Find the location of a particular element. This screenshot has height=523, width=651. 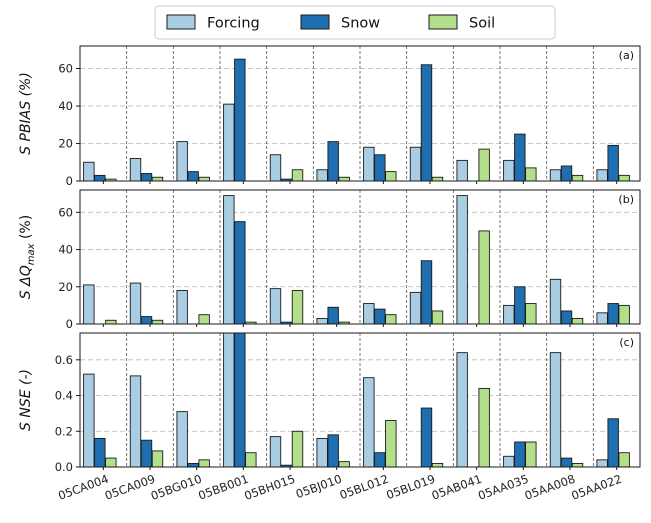

x-tick-label: 05BB001 is located at coordinates (223, 487).